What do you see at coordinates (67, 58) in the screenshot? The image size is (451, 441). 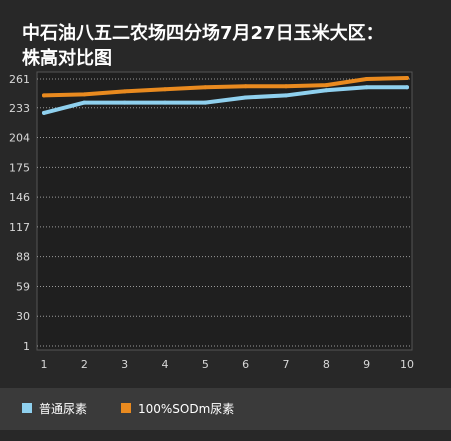 I see `chart-title-line-2: 株高对比图` at bounding box center [67, 58].